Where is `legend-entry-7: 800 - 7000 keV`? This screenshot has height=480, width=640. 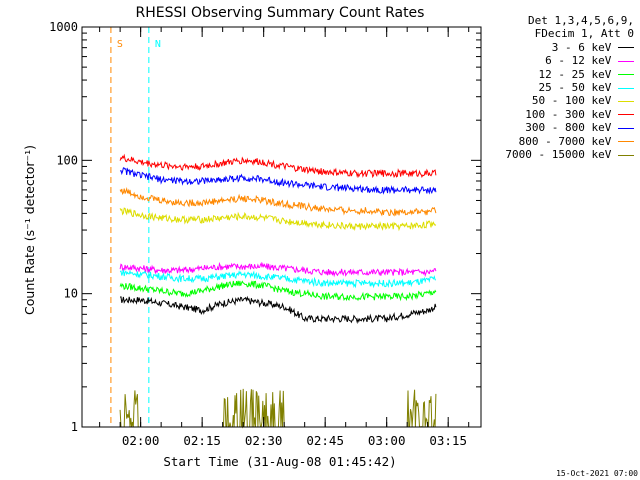
legend-entry-7: 800 - 7000 keV is located at coordinates (569, 141).